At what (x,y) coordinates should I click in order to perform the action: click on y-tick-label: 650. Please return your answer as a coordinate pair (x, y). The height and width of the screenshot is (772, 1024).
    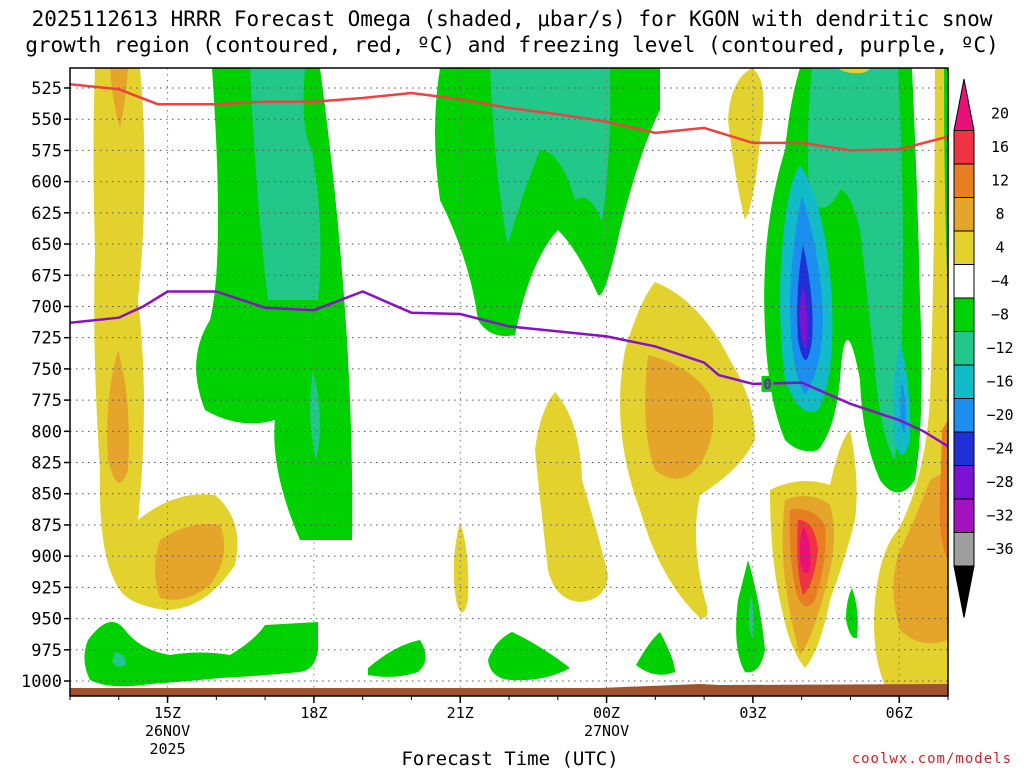
    Looking at the image, I should click on (46, 245).